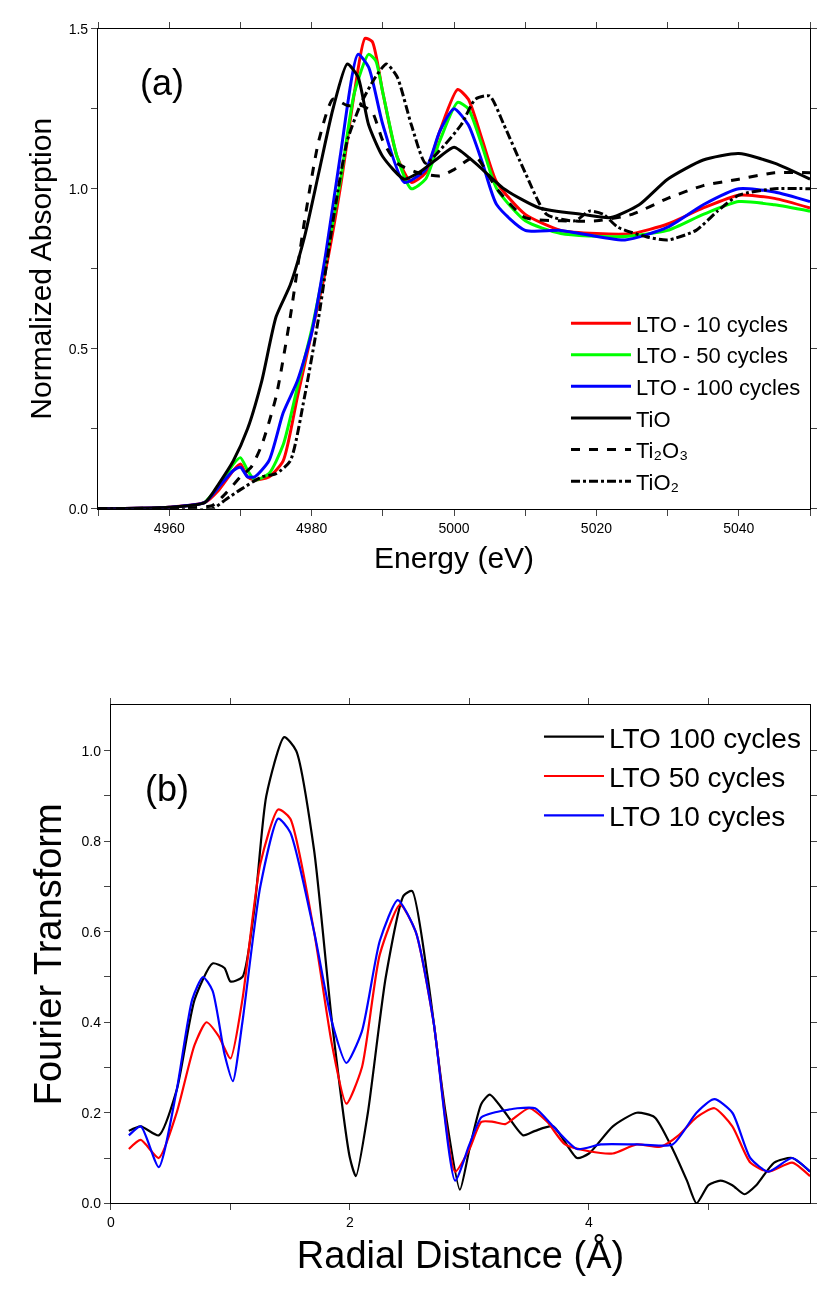  Describe the element at coordinates (657, 482) in the screenshot. I see `legend-label: TiO₂` at that location.